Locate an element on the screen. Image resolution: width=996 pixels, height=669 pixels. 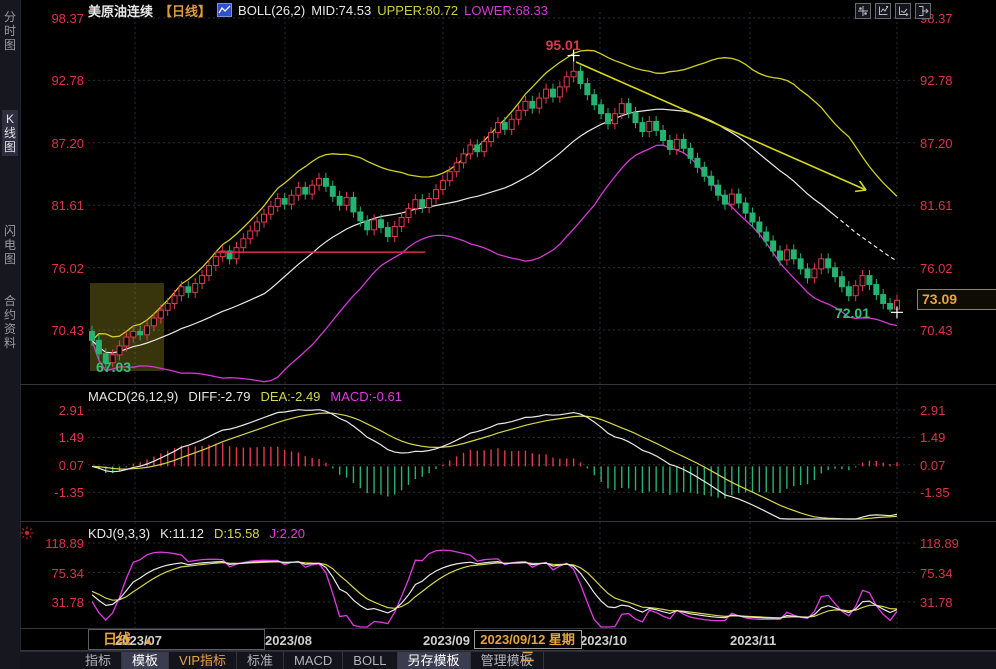
x-axis-label: 2023/09 is located at coordinates (446, 640).